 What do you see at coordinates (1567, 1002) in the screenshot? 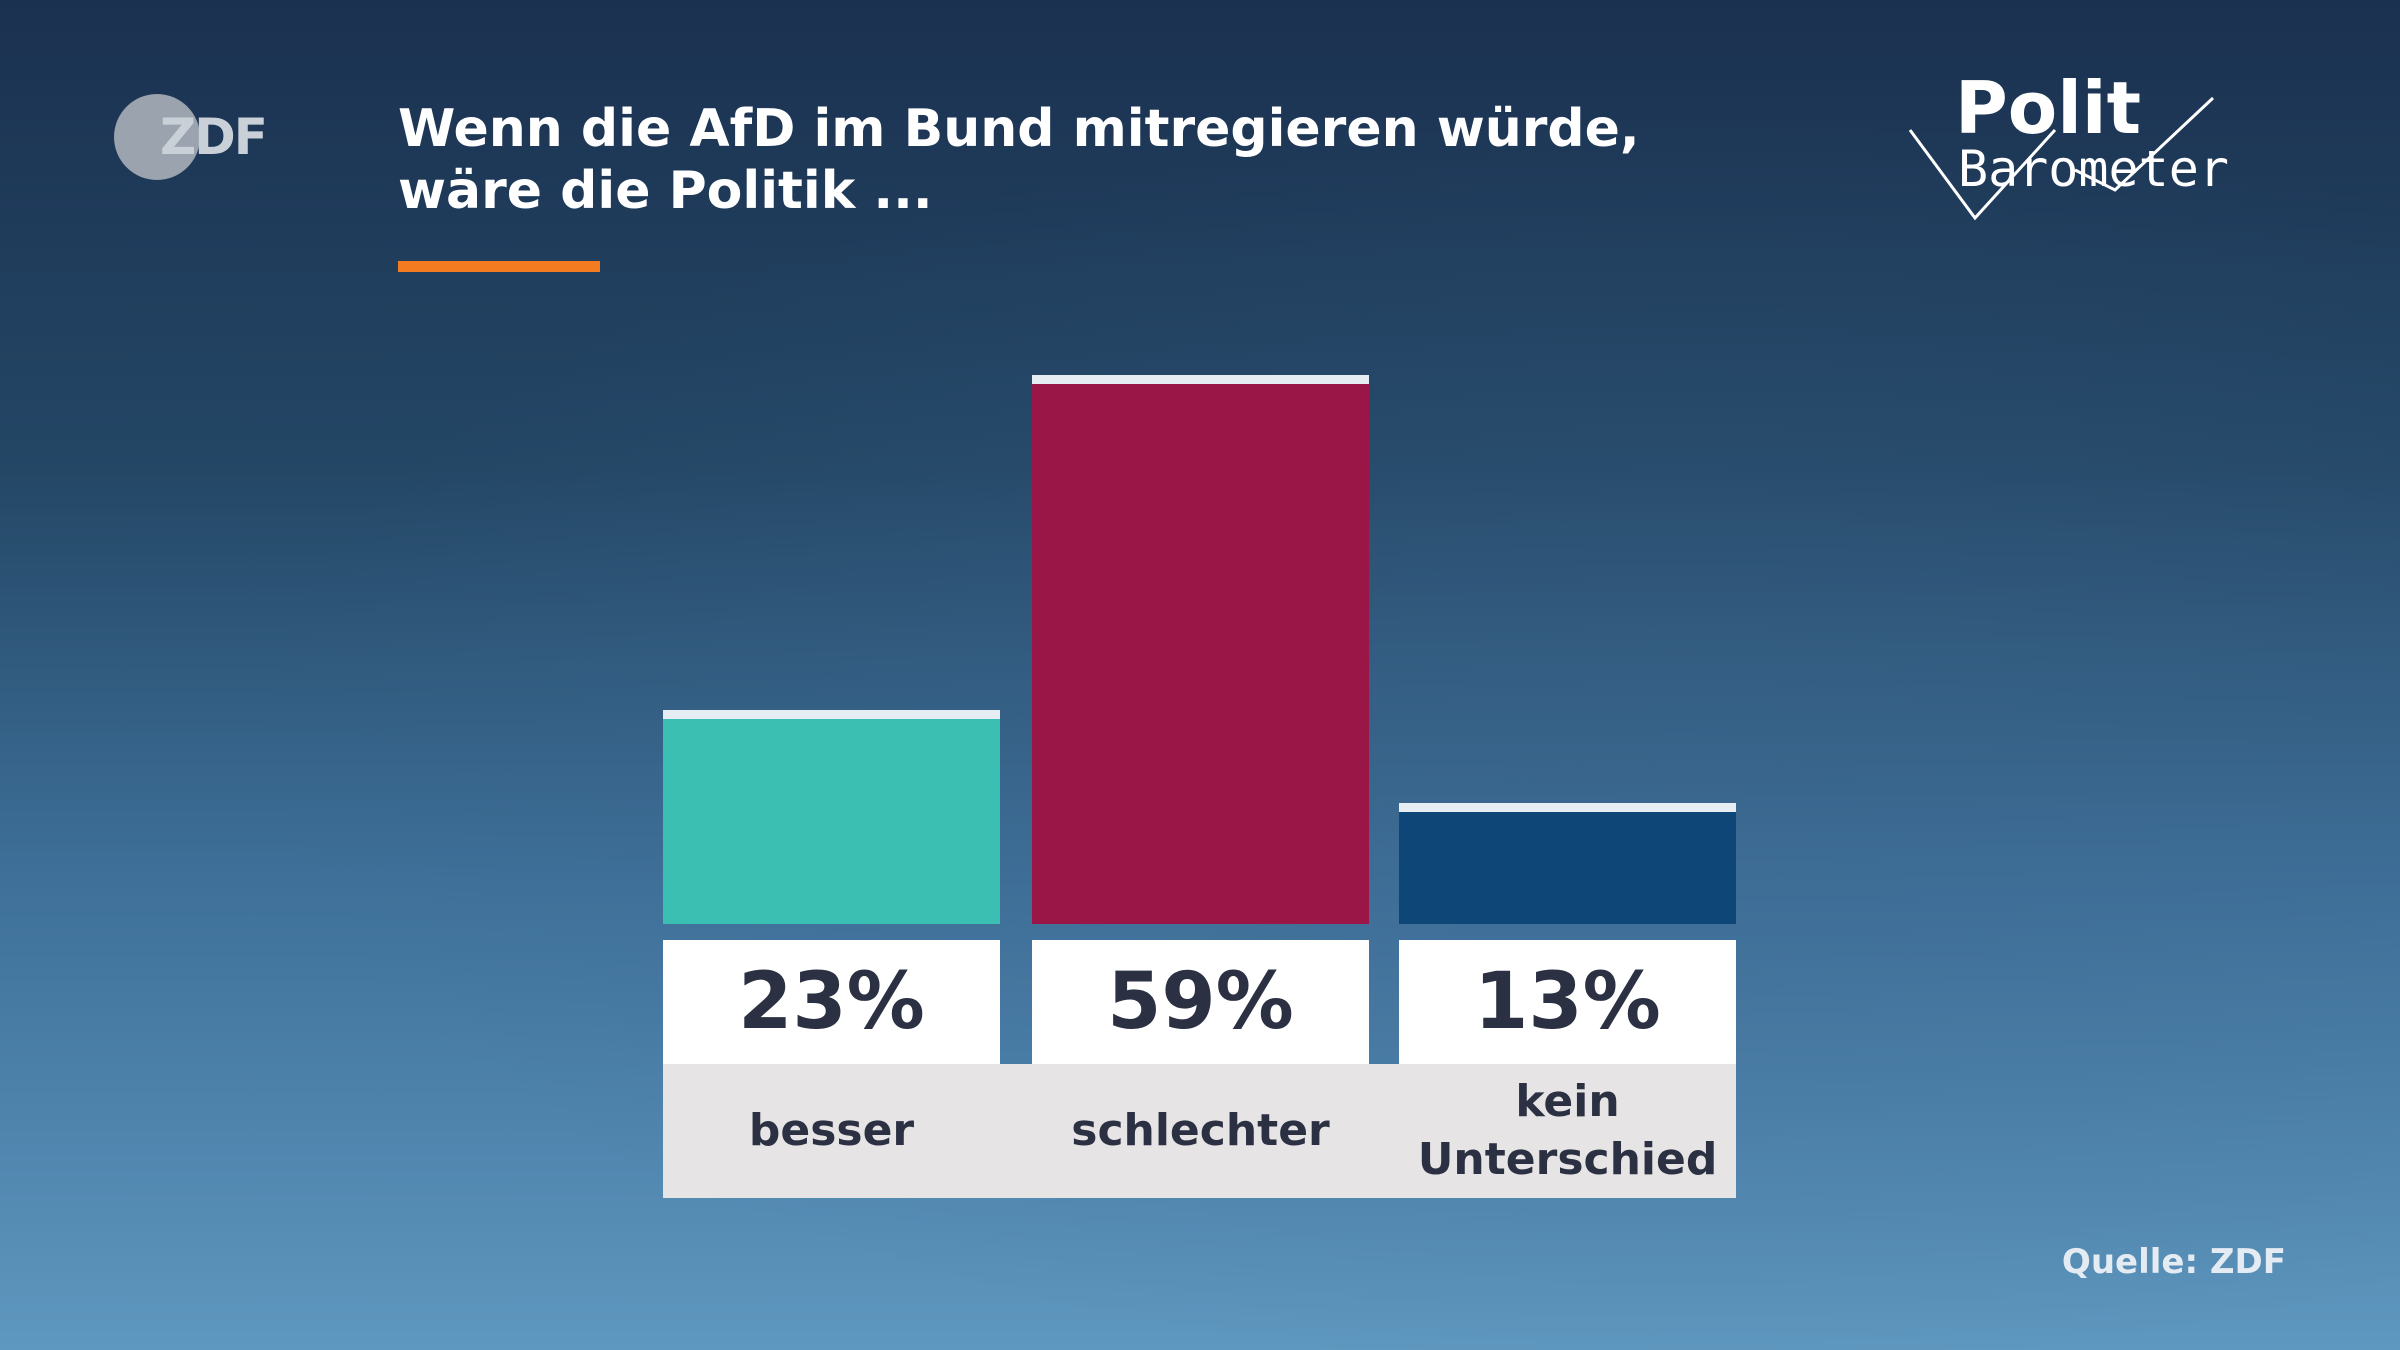
I see `value-label: 13%` at bounding box center [1567, 1002].